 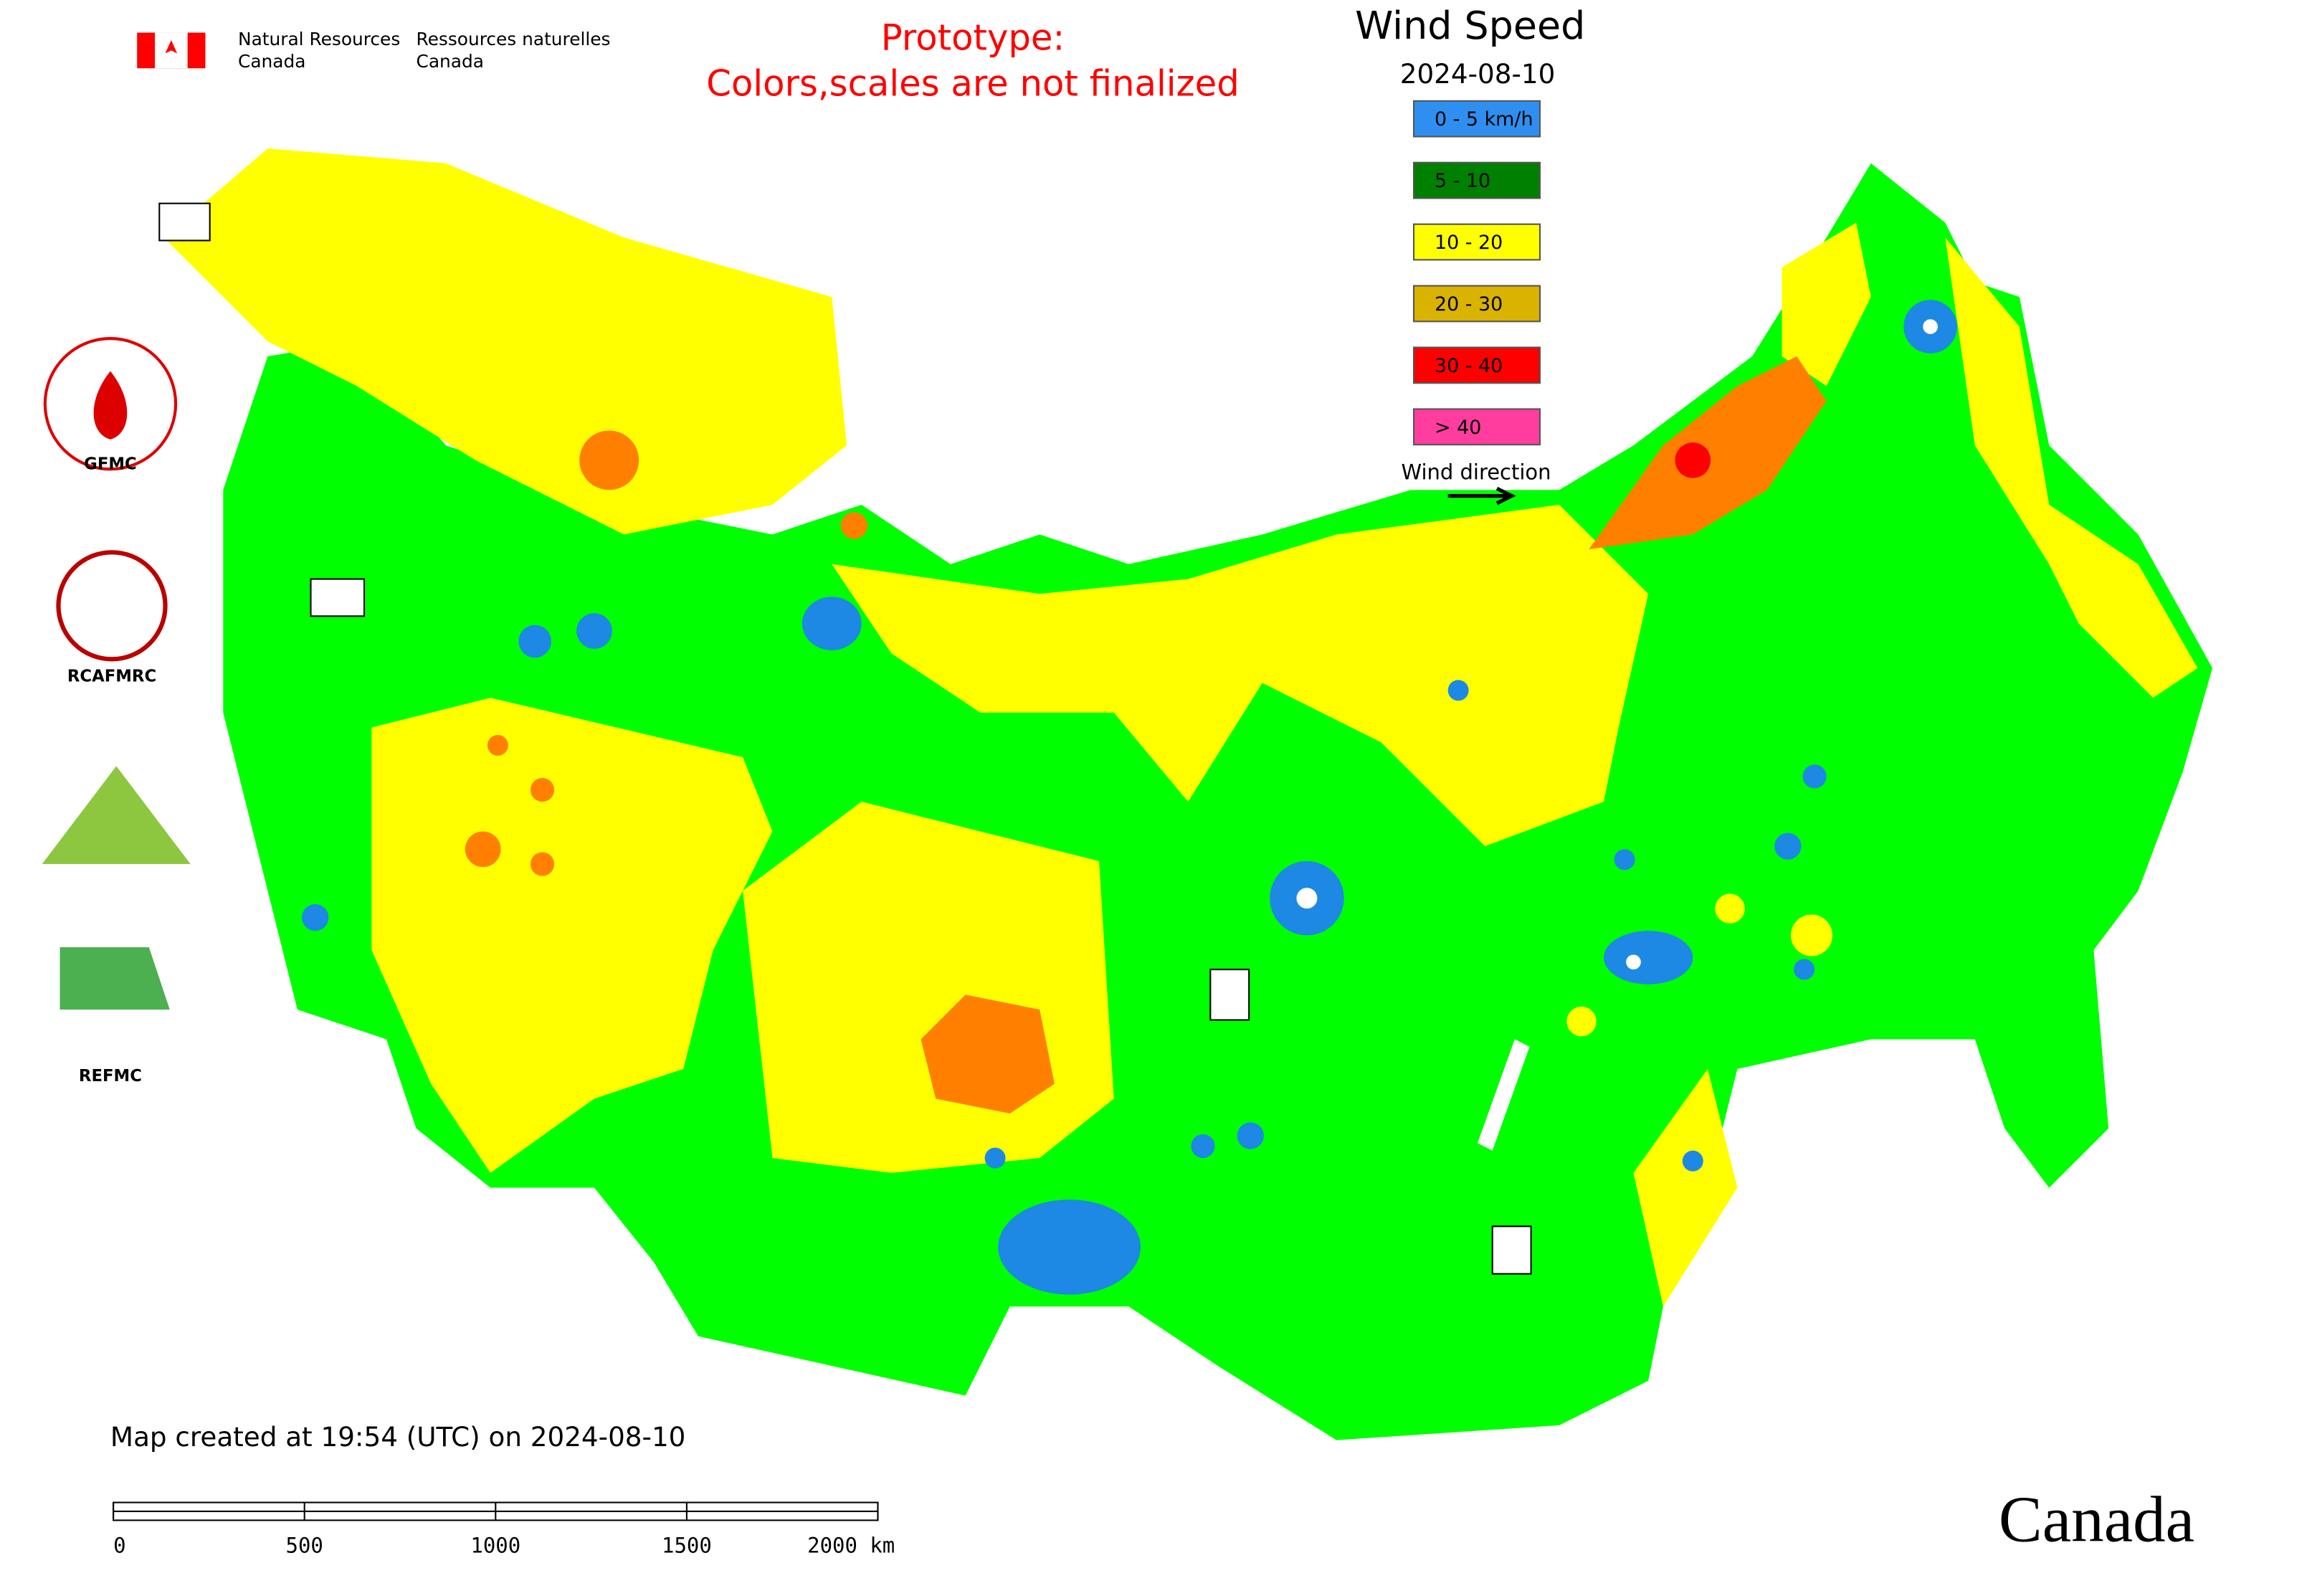 I want to click on scale-label: 1500, so click(x=687, y=1546).